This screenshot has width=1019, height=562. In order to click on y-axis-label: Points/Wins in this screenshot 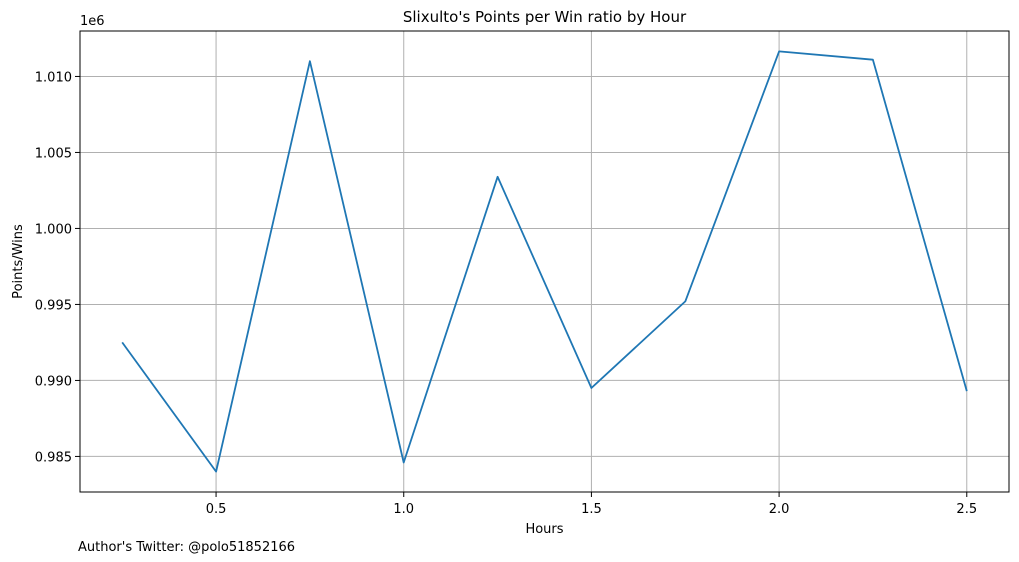, I will do `click(18, 261)`.